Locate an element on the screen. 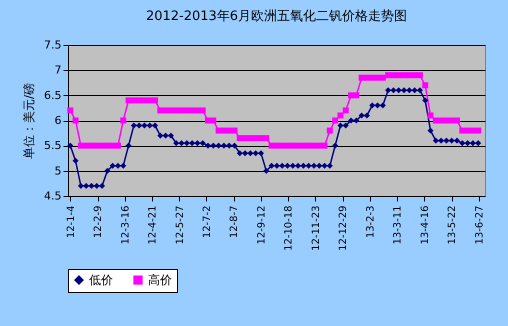 This screenshot has height=326, width=508. x-tick-label: 12-12-29 is located at coordinates (344, 228).